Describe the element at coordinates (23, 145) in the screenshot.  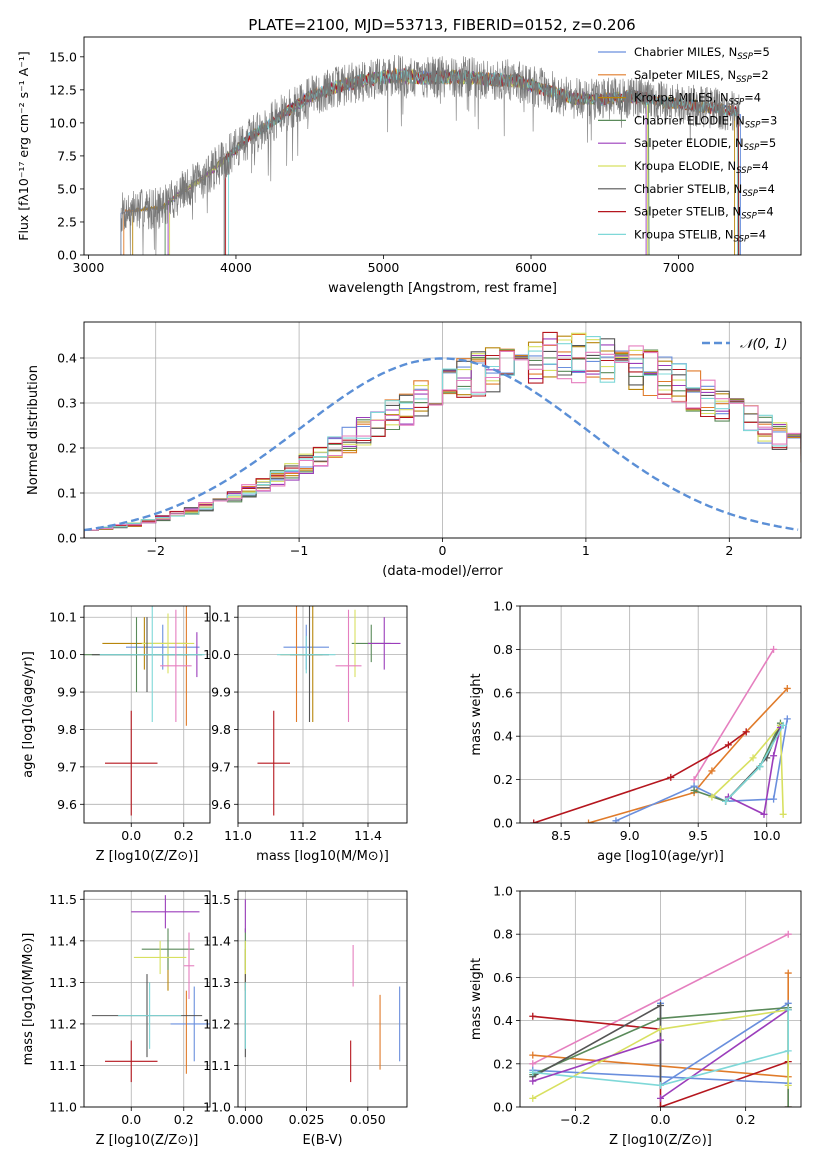
I see `y-axis-label: Flux [fλ10⁻¹⁷ erg cm⁻² s⁻¹ A⁻¹]` at that location.